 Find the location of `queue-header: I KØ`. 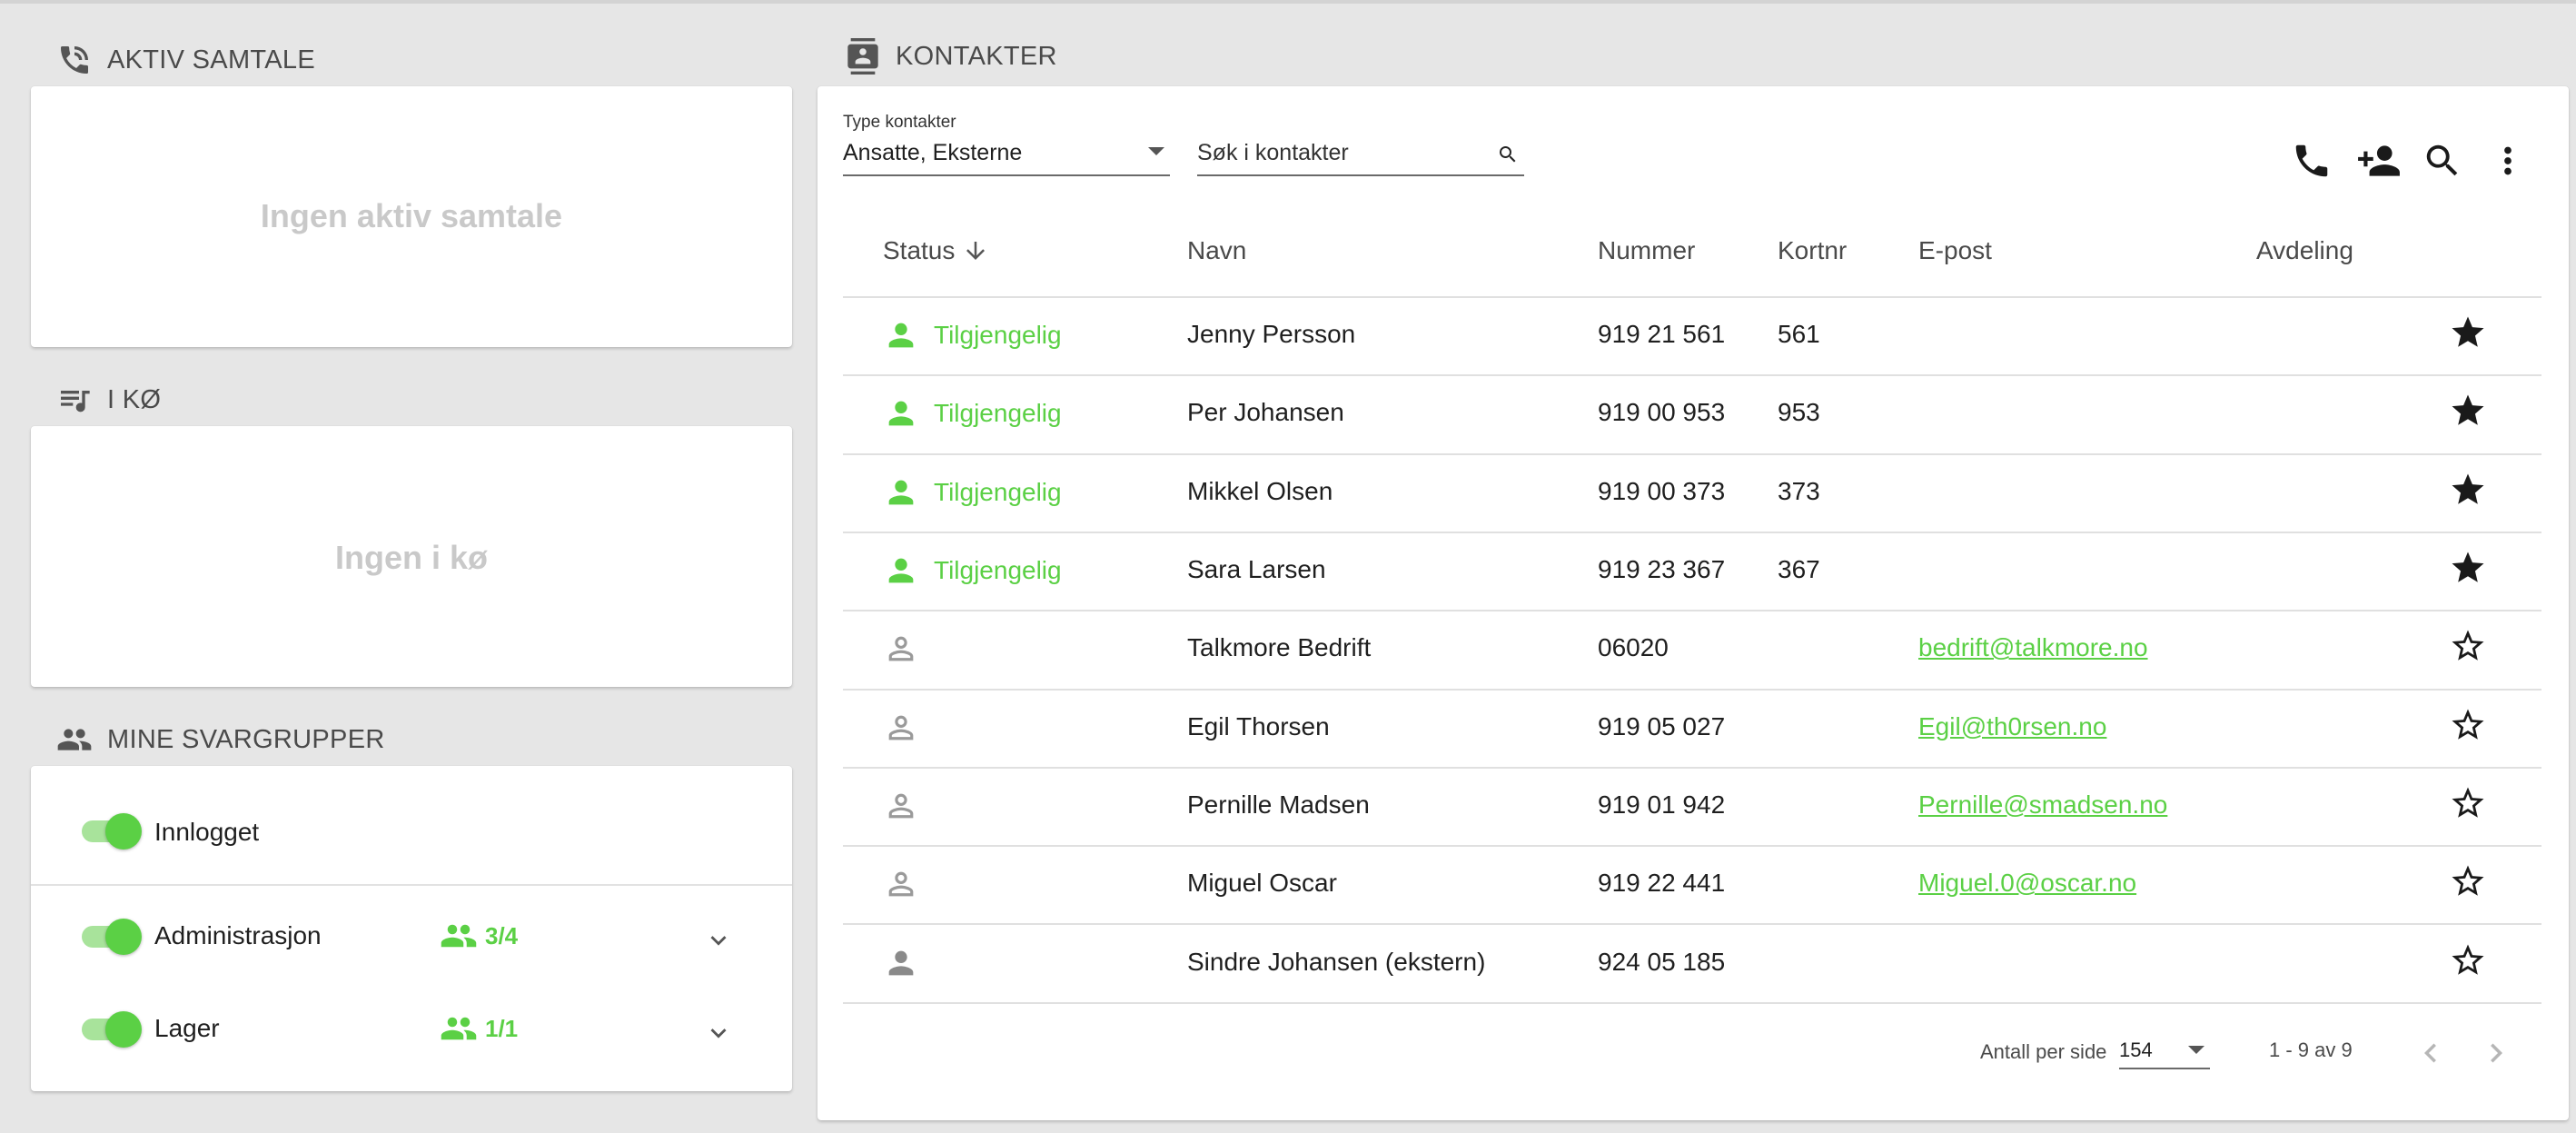

queue-header: I KØ is located at coordinates (108, 400).